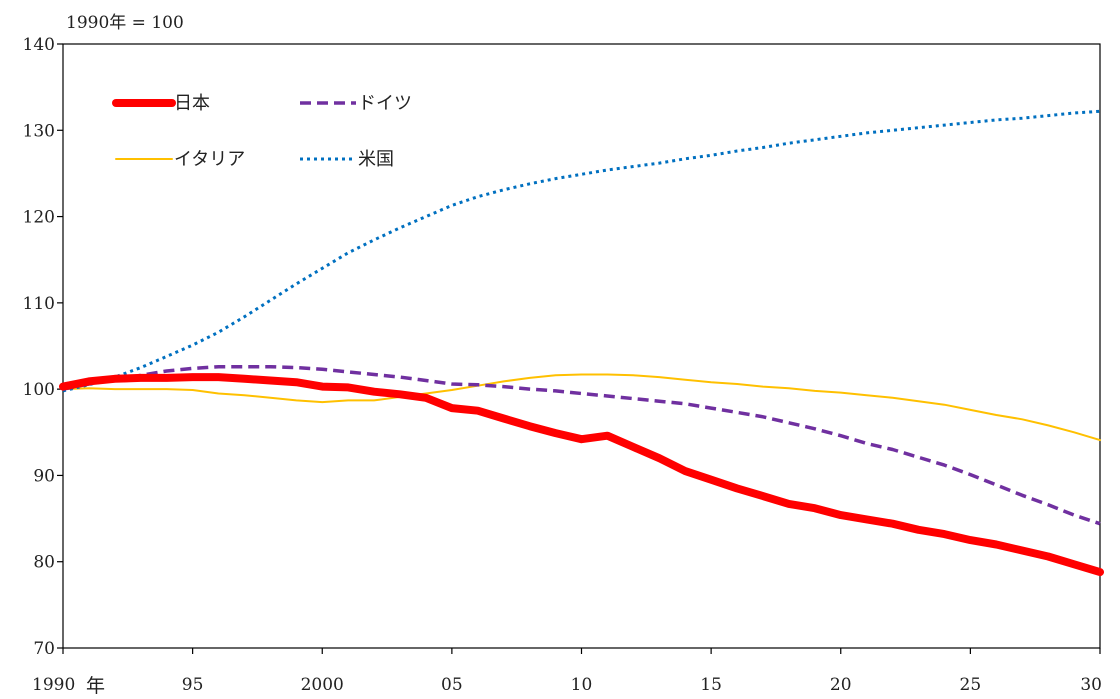 This screenshot has width=1120, height=699. What do you see at coordinates (53, 685) in the screenshot?
I see `x-start-label: 1990` at bounding box center [53, 685].